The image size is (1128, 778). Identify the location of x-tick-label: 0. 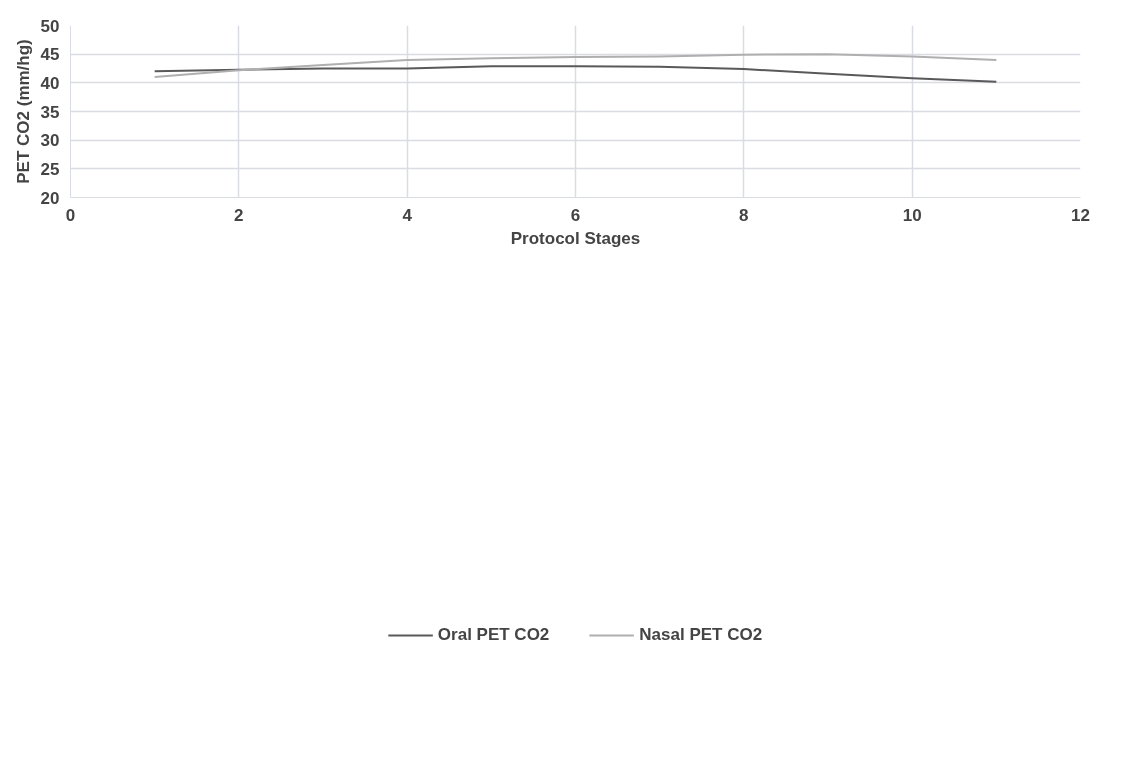
(70, 215).